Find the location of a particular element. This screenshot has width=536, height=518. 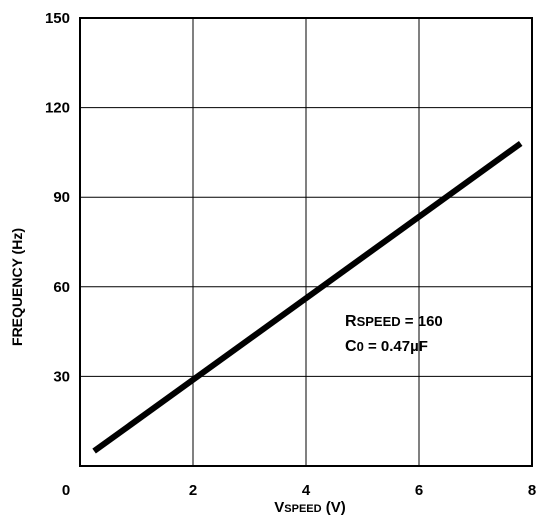

annotation-rspeed: RSPEED = 160 is located at coordinates (394, 321).